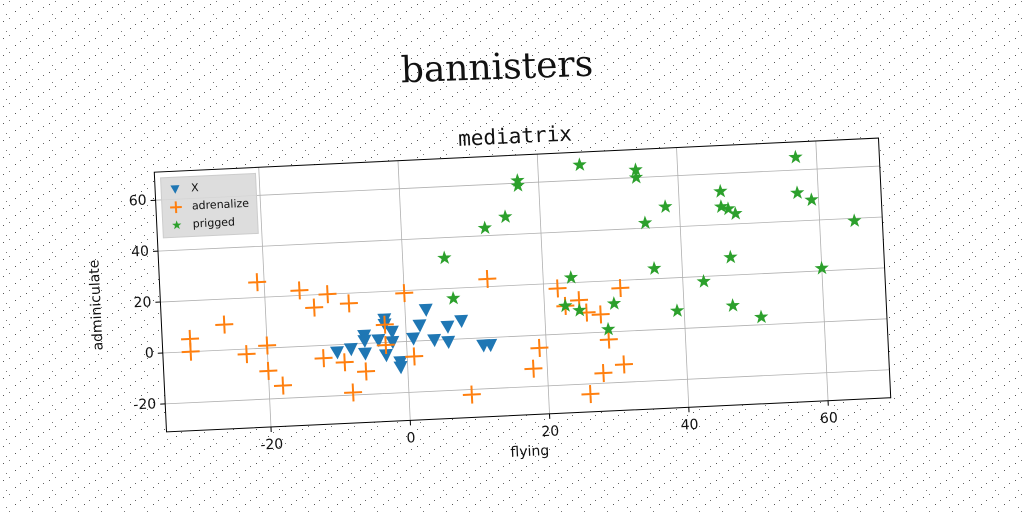  Describe the element at coordinates (497, 68) in the screenshot. I see `page-title: bannisters` at that location.